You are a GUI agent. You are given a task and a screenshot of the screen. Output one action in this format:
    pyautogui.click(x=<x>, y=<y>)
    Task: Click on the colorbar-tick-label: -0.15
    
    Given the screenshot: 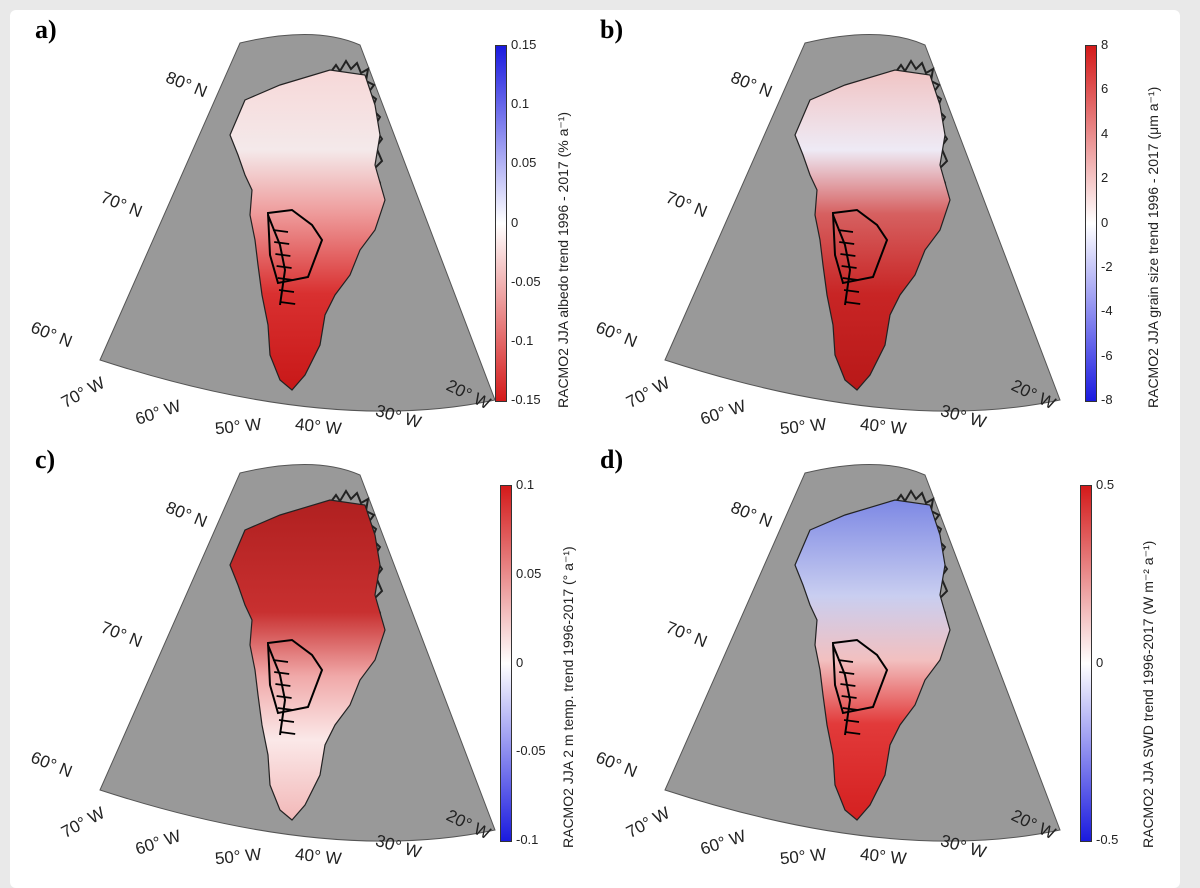 What is the action you would take?
    pyautogui.click(x=526, y=399)
    